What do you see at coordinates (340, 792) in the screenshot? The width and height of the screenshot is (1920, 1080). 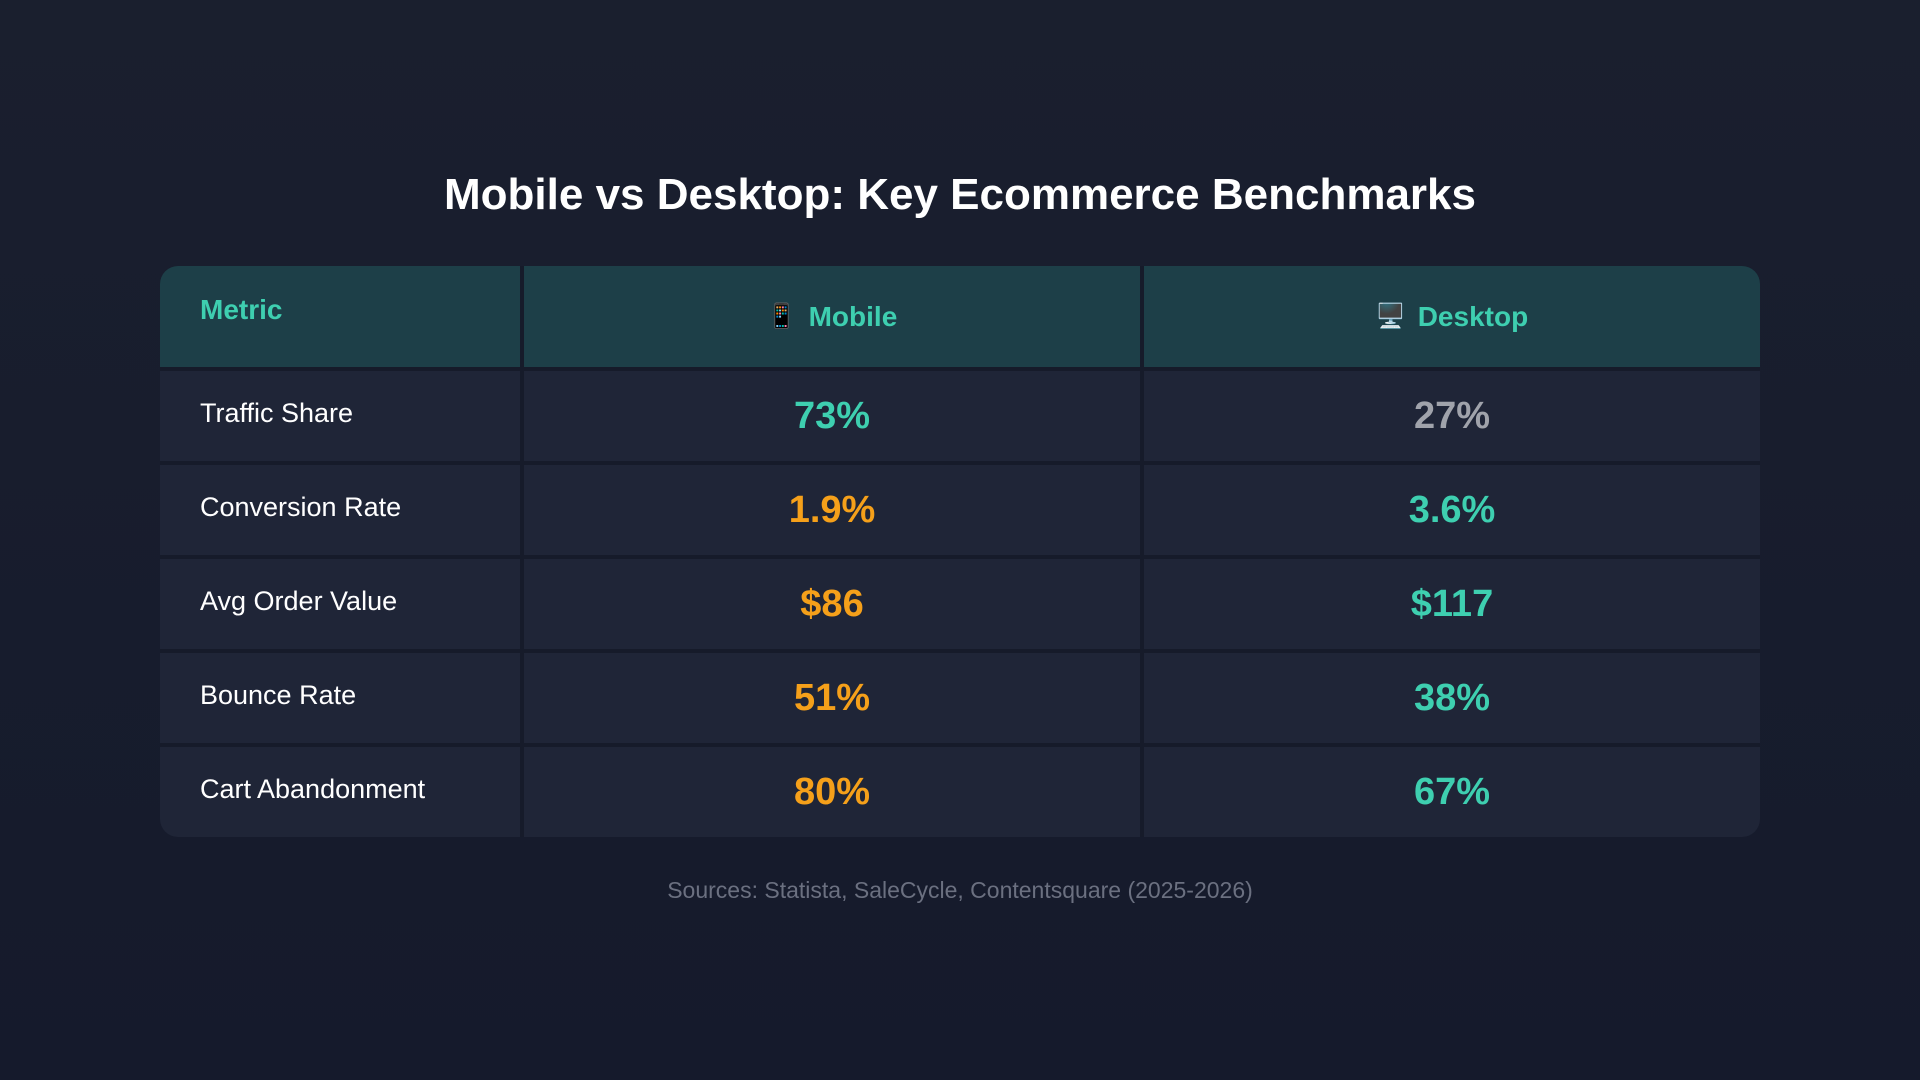 I see `metric-label: Cart Abandonment` at bounding box center [340, 792].